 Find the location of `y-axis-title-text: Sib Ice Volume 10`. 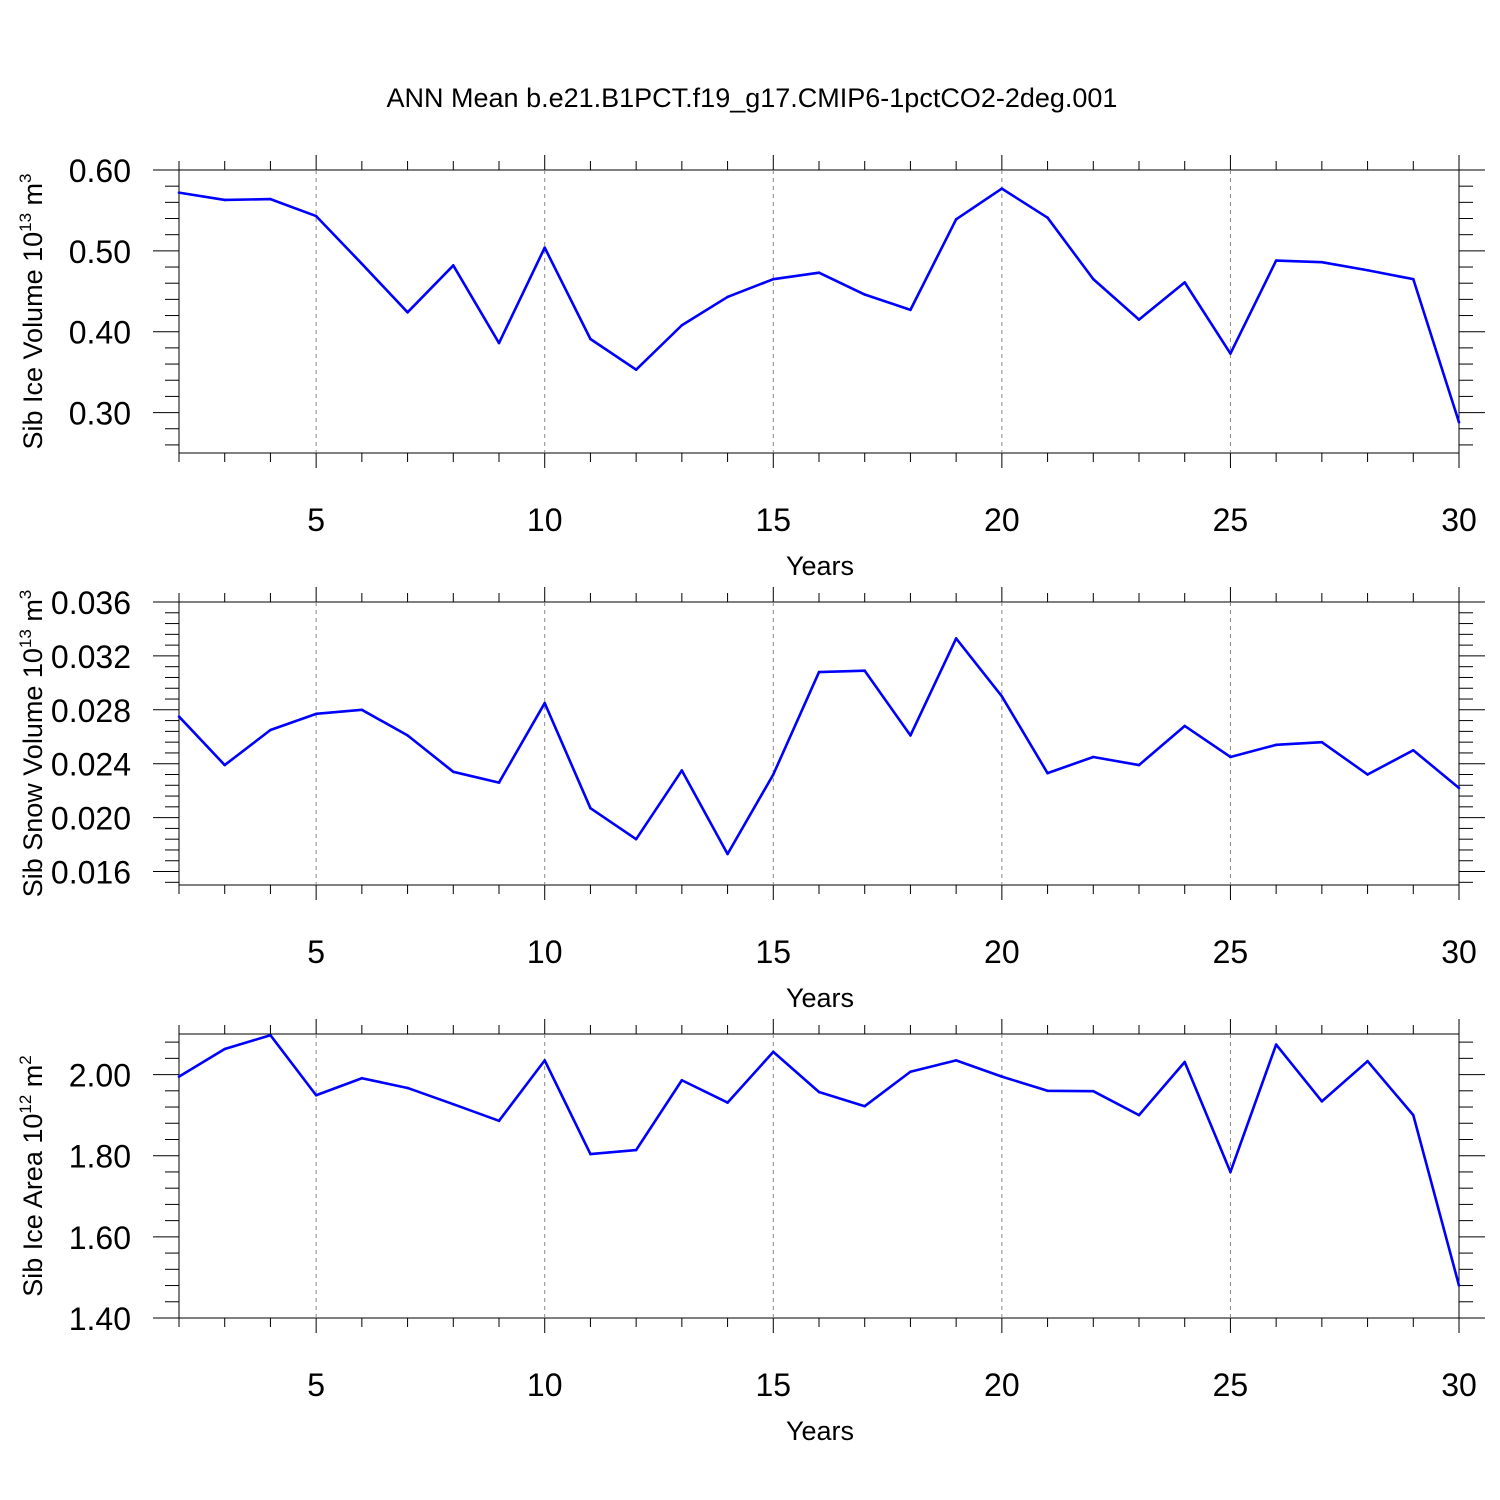

y-axis-title-text: Sib Ice Volume 10 is located at coordinates (33, 341).